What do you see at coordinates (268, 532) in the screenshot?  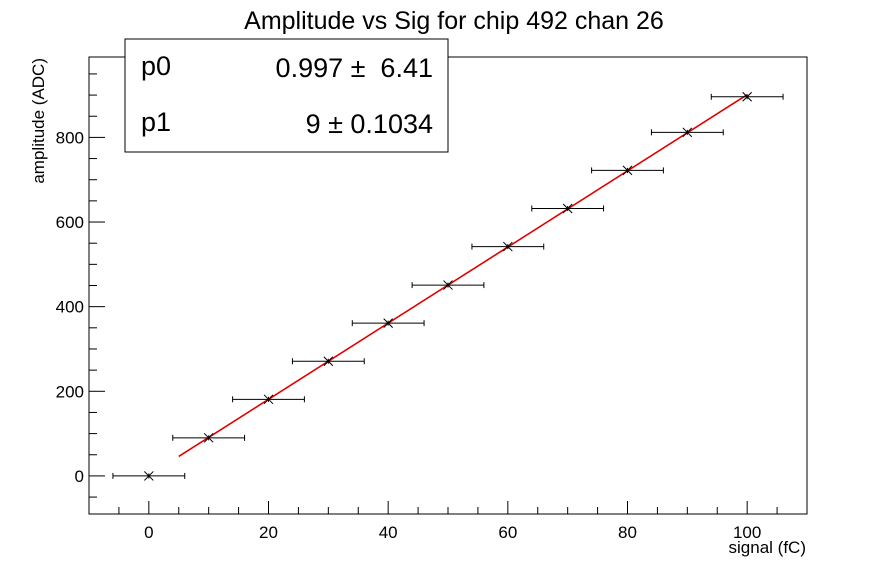 I see `x-tick-label: 20` at bounding box center [268, 532].